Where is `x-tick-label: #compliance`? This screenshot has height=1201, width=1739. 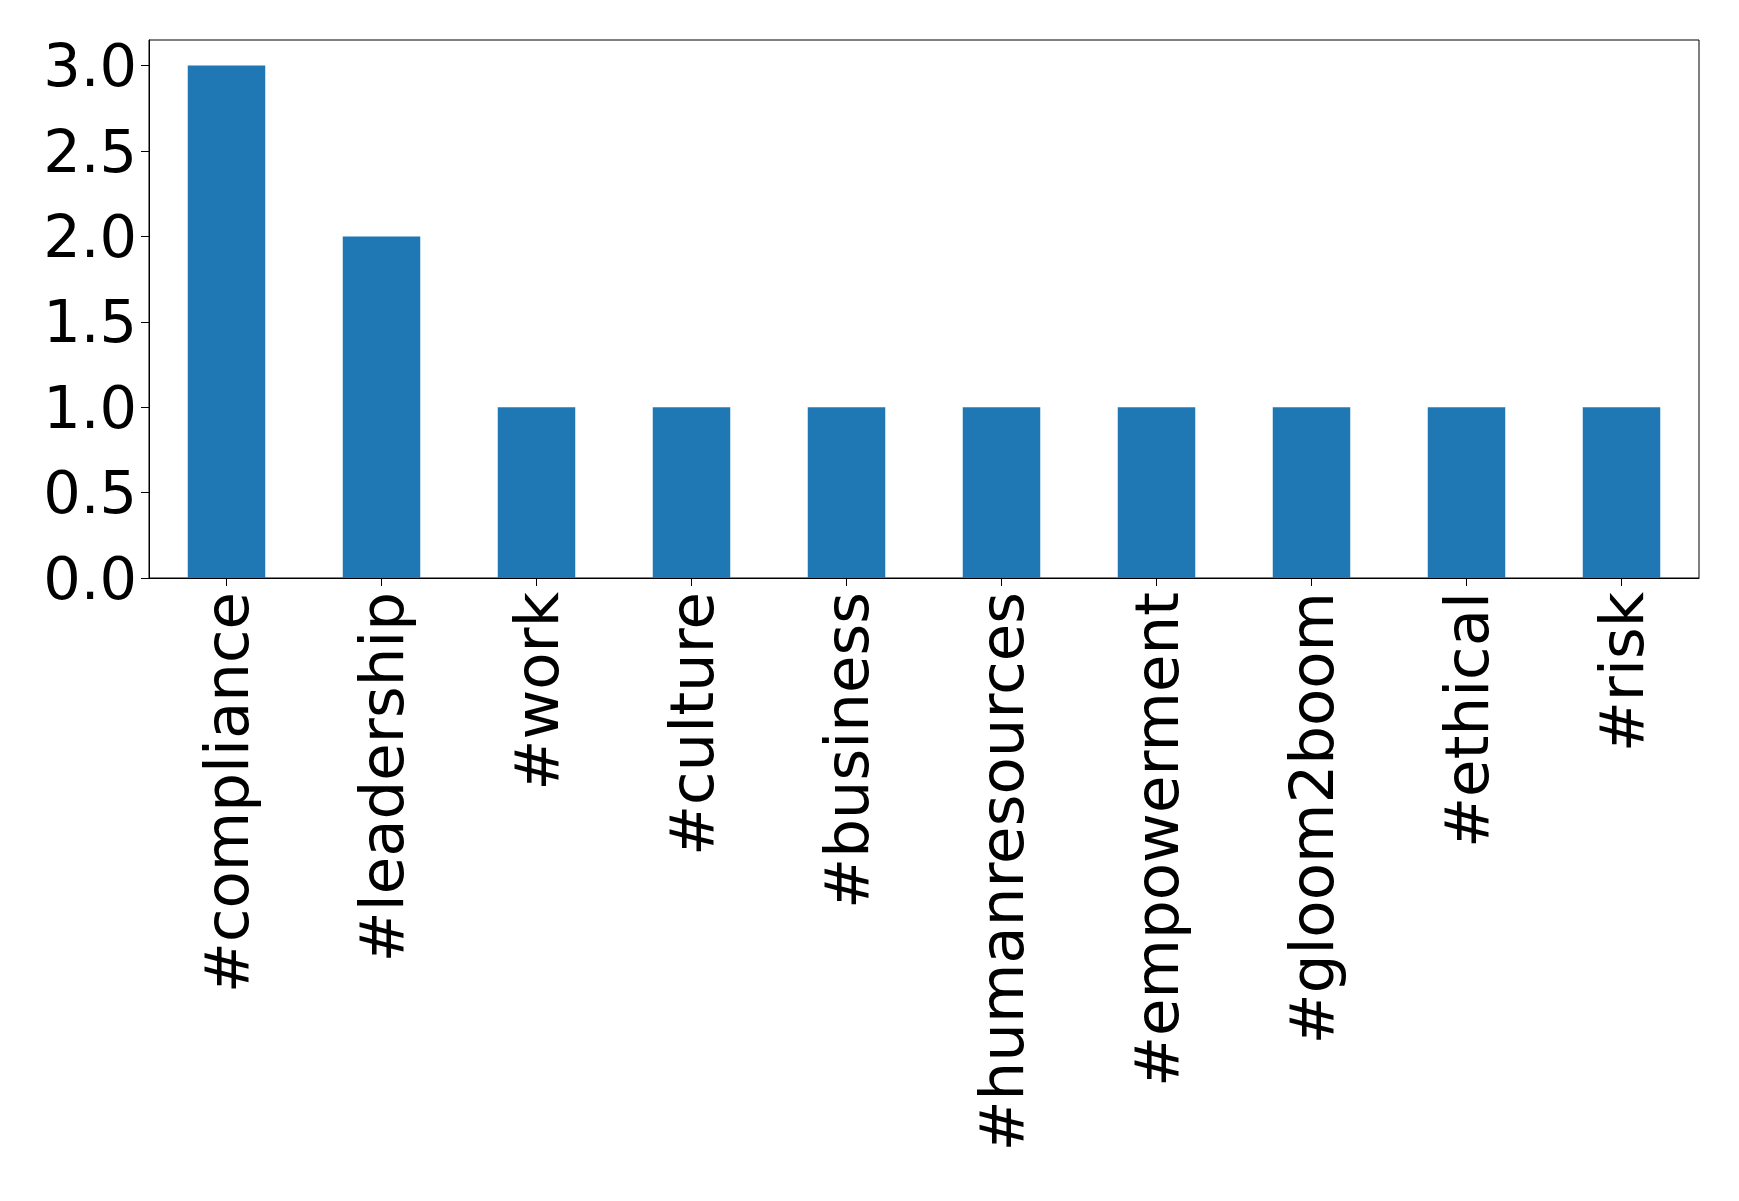
x-tick-label: #compliance is located at coordinates (226, 793).